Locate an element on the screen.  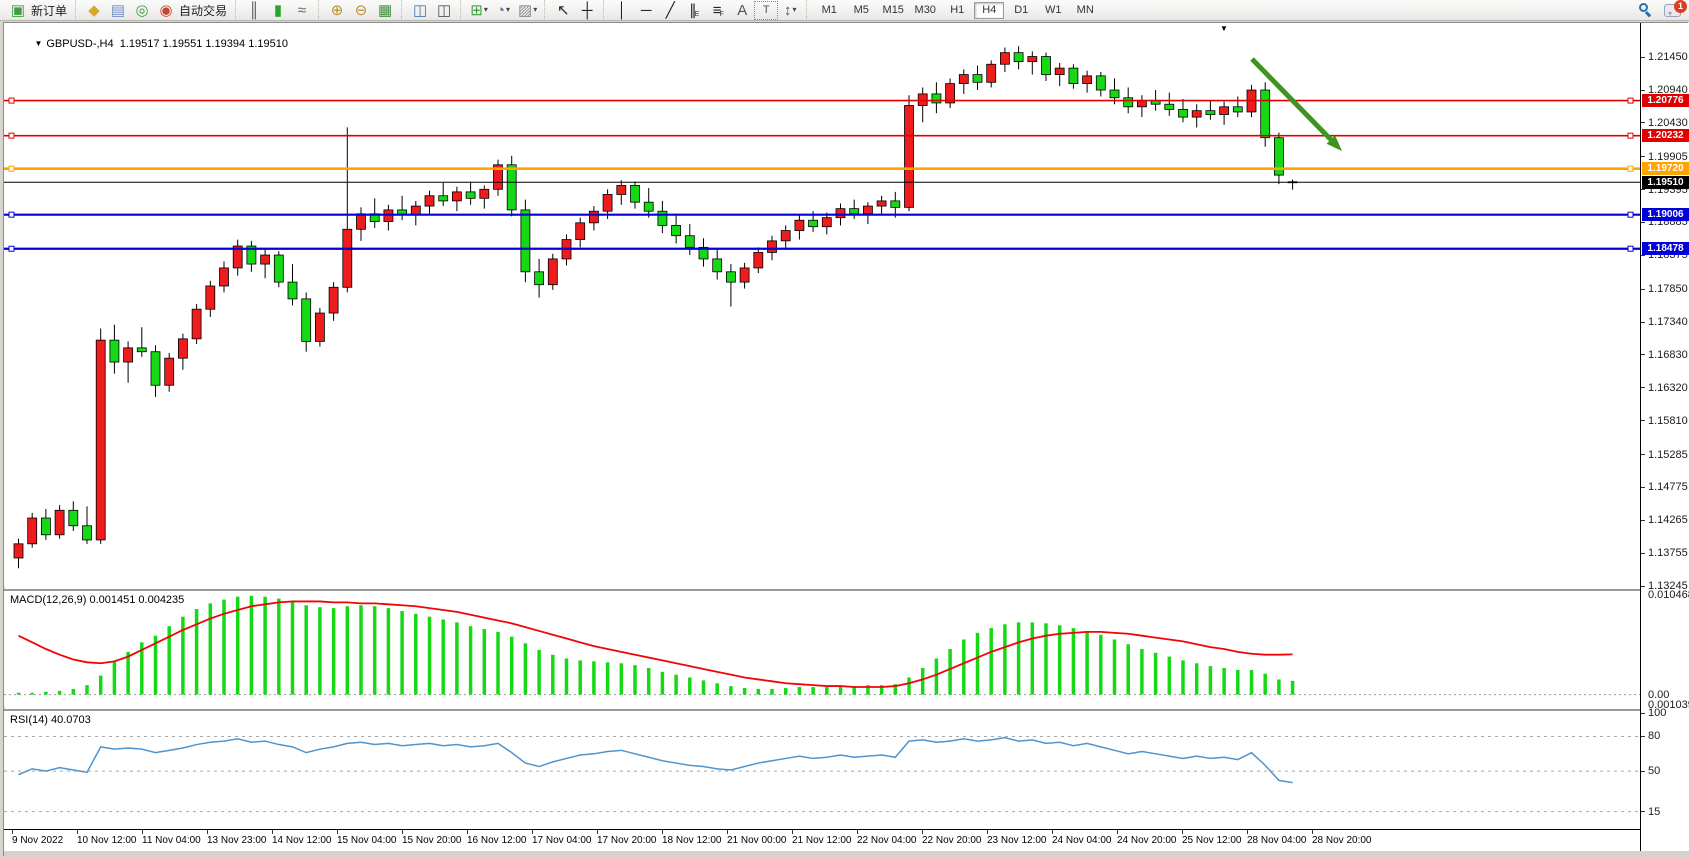
autotrade-icon: ◉ is located at coordinates (166, 10).